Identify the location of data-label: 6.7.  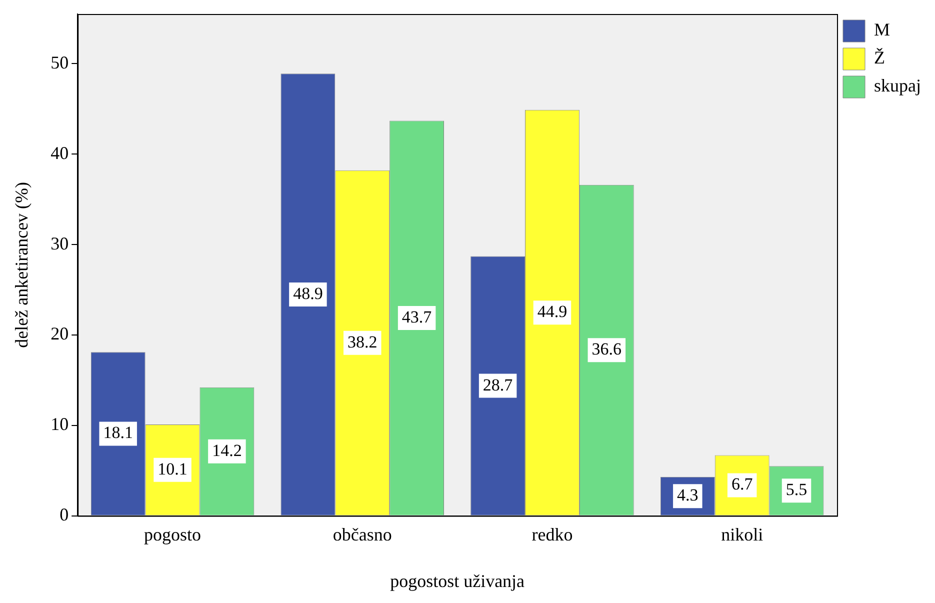
(742, 484).